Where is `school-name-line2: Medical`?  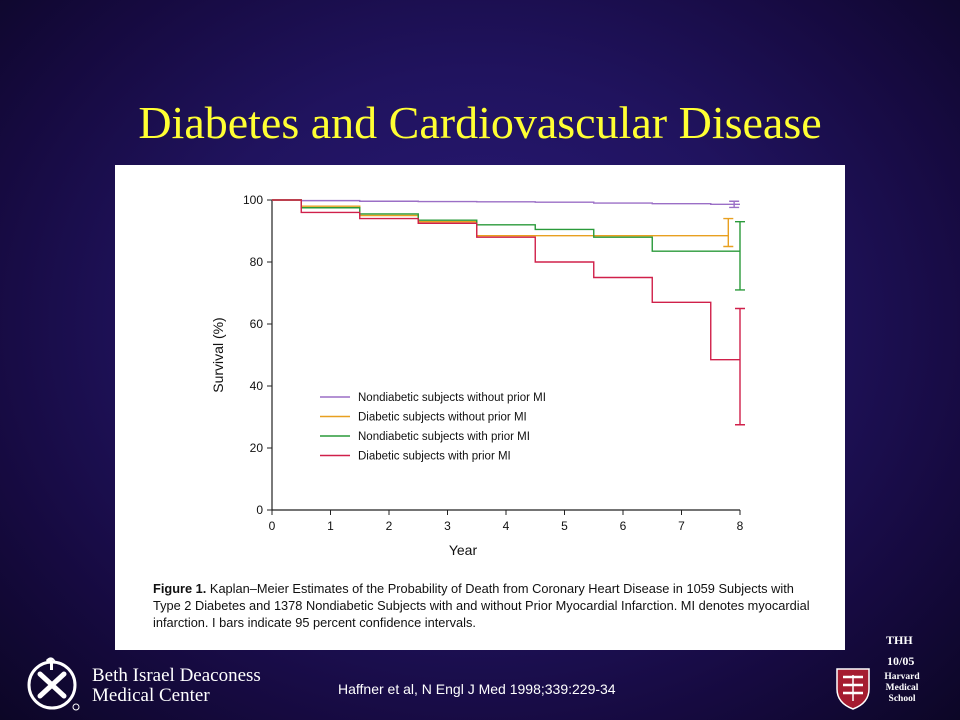
school-name-line2: Medical is located at coordinates (902, 688).